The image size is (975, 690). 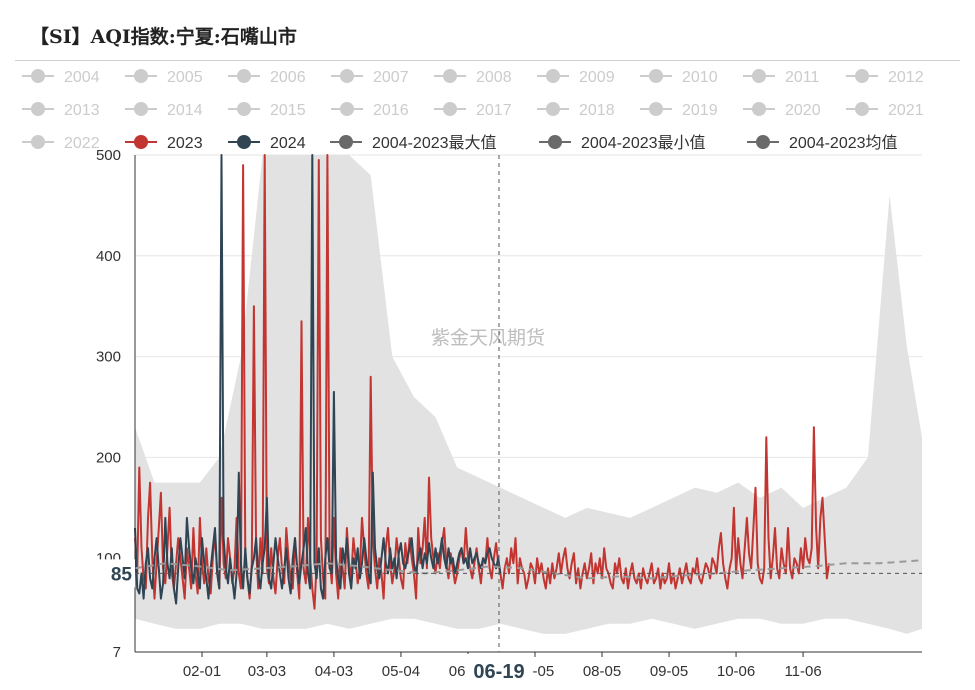 I want to click on legend-label: 2004-2023最大值, so click(x=434, y=143).